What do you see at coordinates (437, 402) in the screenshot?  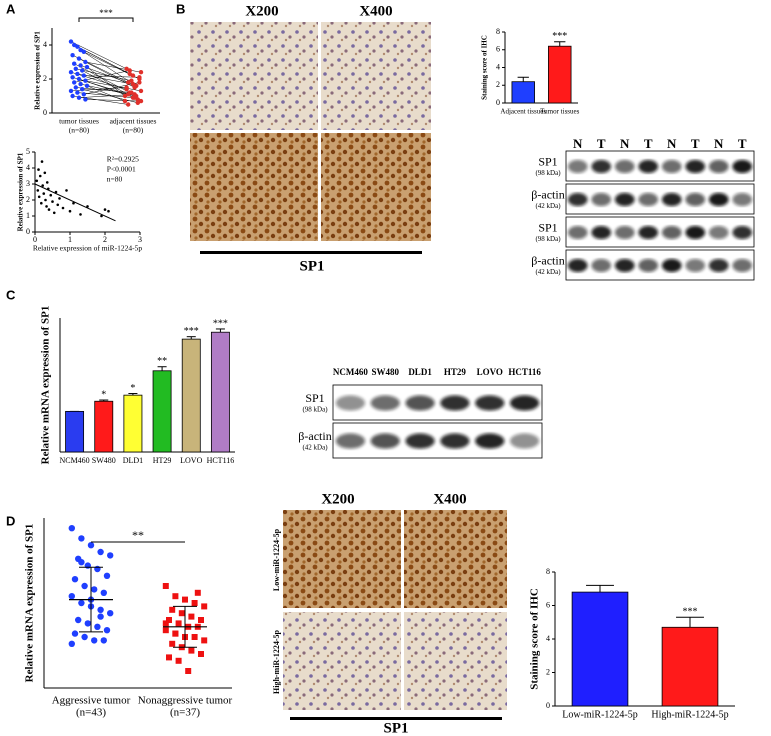 I see `blot-strip` at bounding box center [437, 402].